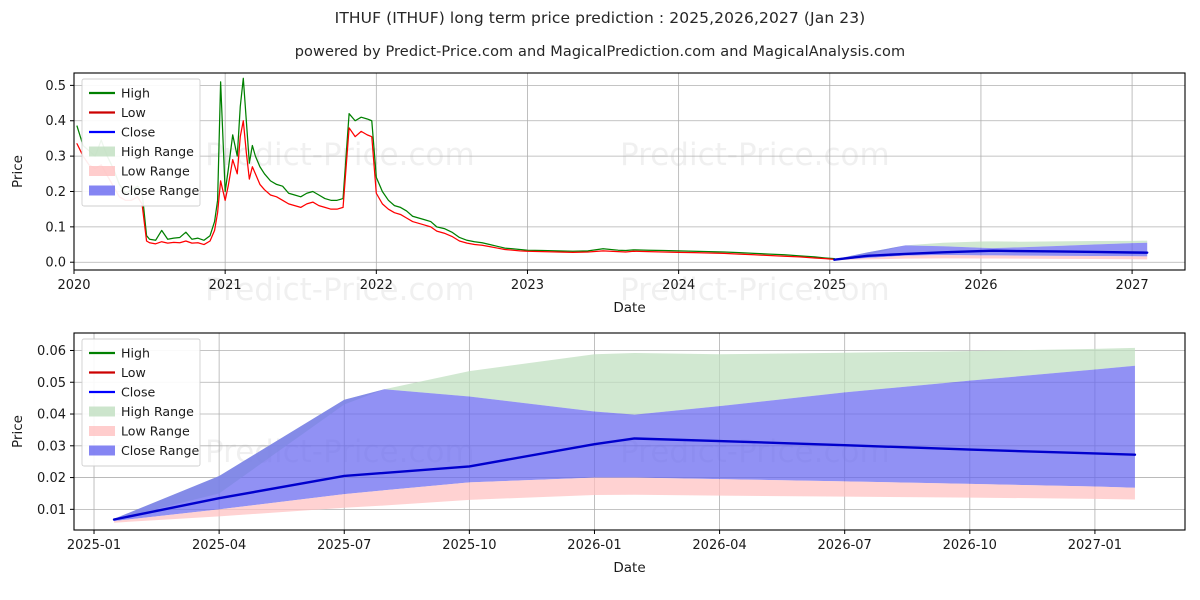 The width and height of the screenshot is (1200, 600). What do you see at coordinates (51, 446) in the screenshot?
I see `y-tick-label: 0.03` at bounding box center [51, 446].